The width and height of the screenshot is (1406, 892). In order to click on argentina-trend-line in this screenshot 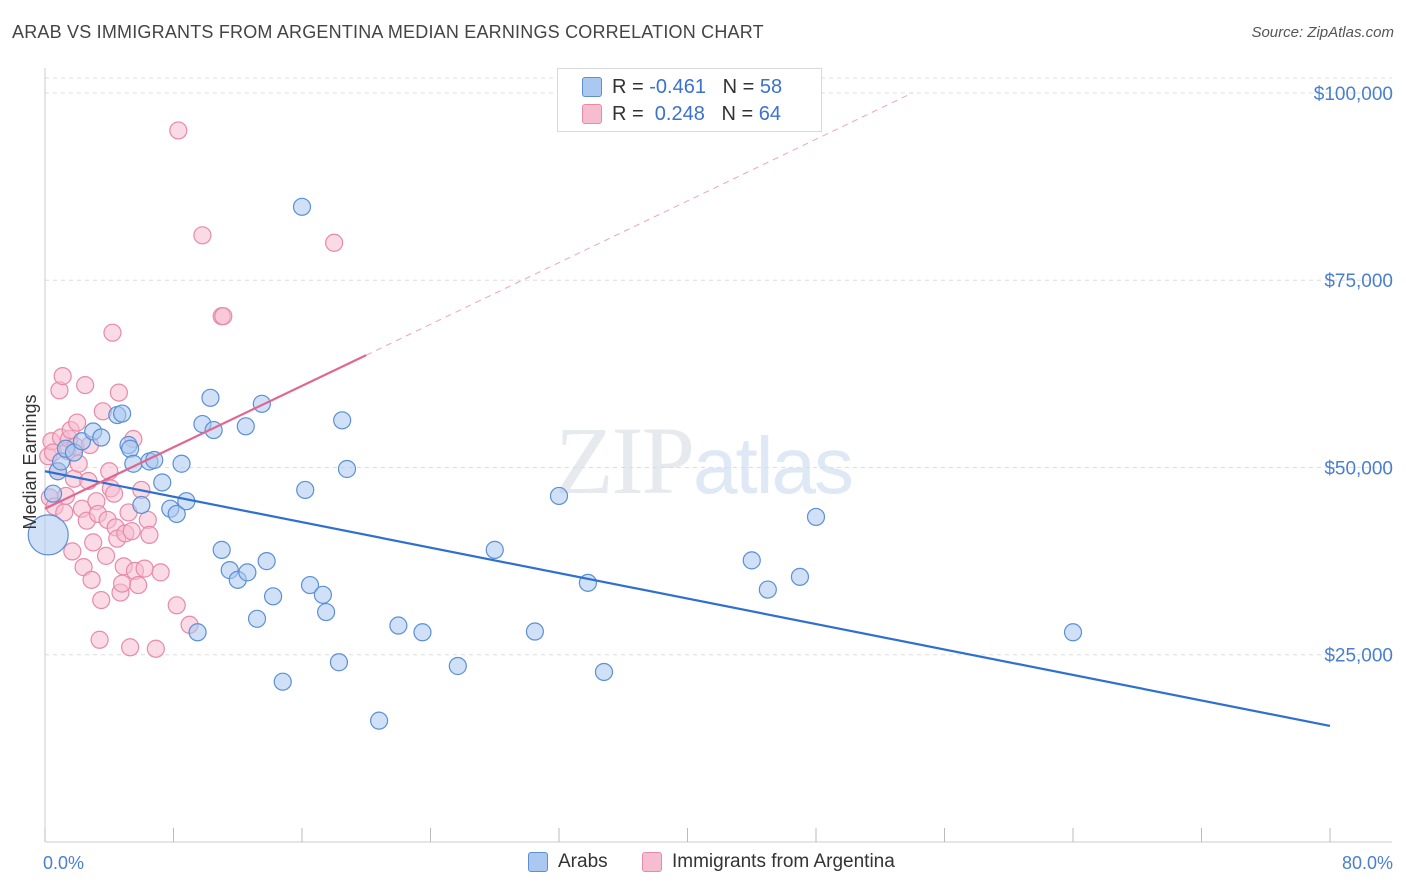, I will do `click(205, 432)`.